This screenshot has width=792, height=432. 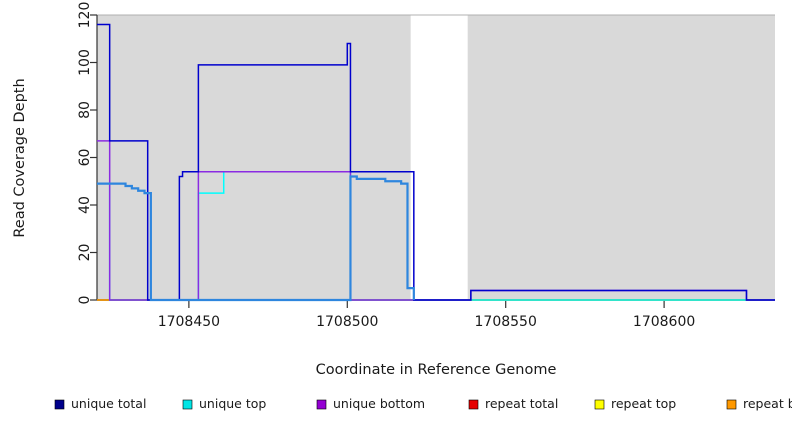 I want to click on y-tick-label: 40, so click(x=85, y=205).